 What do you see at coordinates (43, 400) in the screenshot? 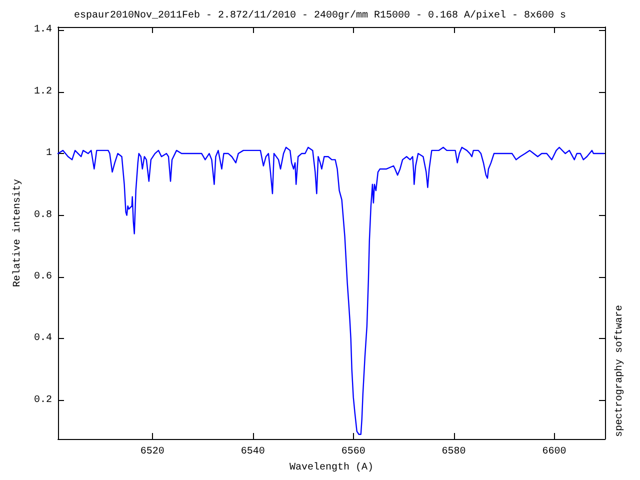
I see `y-tick-label: 0.2` at bounding box center [43, 400].